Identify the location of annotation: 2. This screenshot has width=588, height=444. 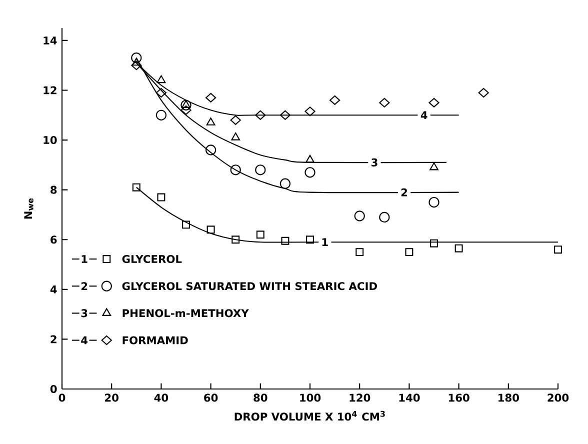
(404, 192).